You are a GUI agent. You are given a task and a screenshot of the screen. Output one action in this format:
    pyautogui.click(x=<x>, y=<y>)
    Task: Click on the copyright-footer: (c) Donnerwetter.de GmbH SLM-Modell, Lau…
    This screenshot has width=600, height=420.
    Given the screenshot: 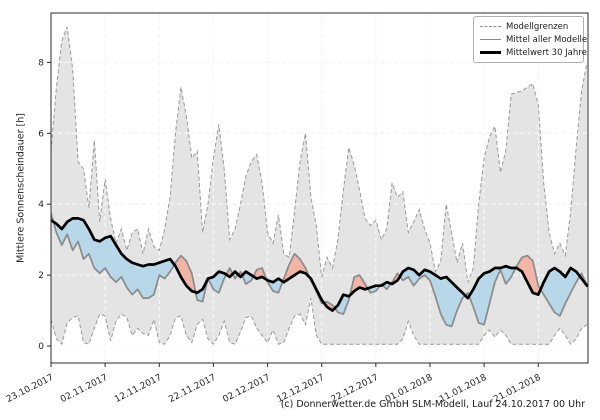 What is the action you would take?
    pyautogui.click(x=432, y=404)
    